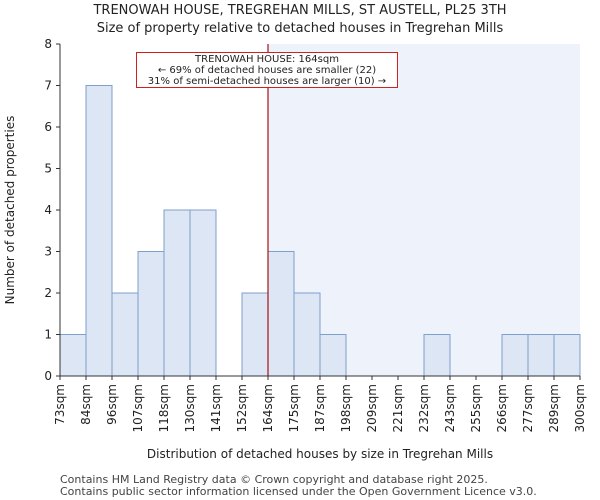 This screenshot has width=600, height=500. What do you see at coordinates (48, 169) in the screenshot?
I see `y-tick-label: 5` at bounding box center [48, 169].